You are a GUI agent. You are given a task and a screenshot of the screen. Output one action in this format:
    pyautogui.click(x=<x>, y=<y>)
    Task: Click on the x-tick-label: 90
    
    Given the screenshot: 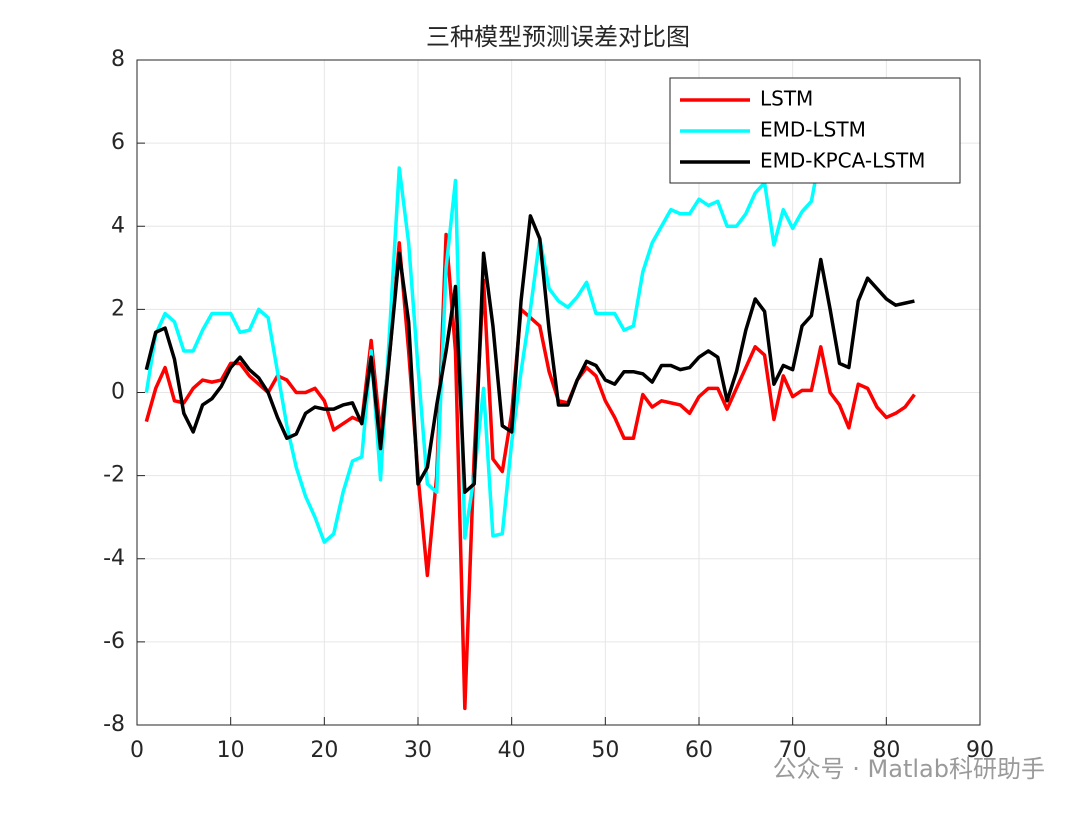 What is the action you would take?
    pyautogui.click(x=980, y=750)
    